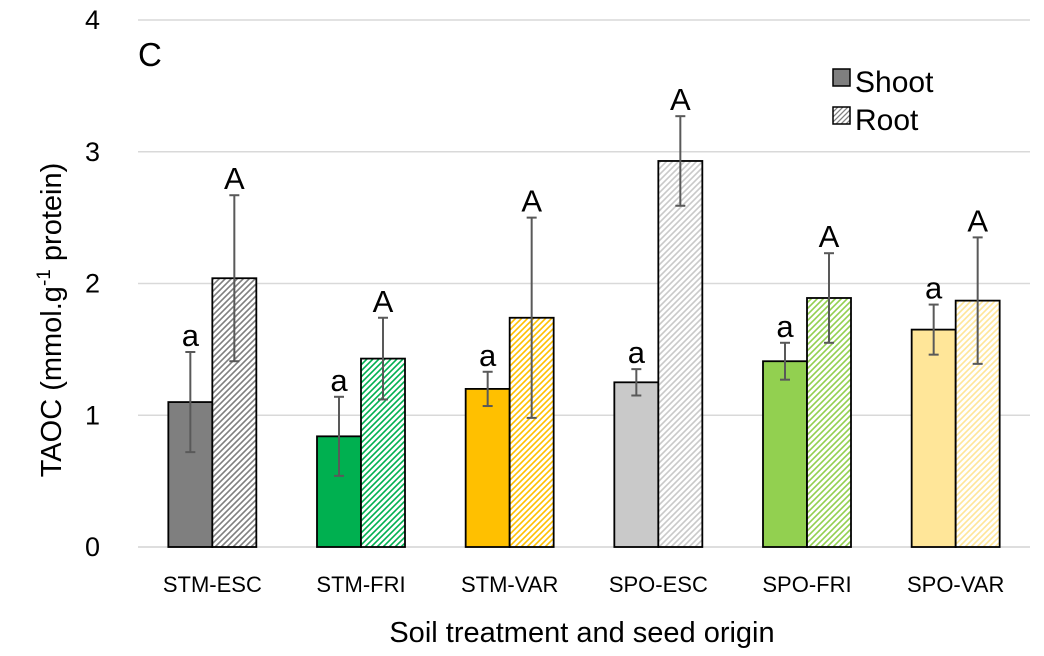 The width and height of the screenshot is (1044, 656). I want to click on y-axis-ticks: 0 1 2 3 4, so click(92, 283).